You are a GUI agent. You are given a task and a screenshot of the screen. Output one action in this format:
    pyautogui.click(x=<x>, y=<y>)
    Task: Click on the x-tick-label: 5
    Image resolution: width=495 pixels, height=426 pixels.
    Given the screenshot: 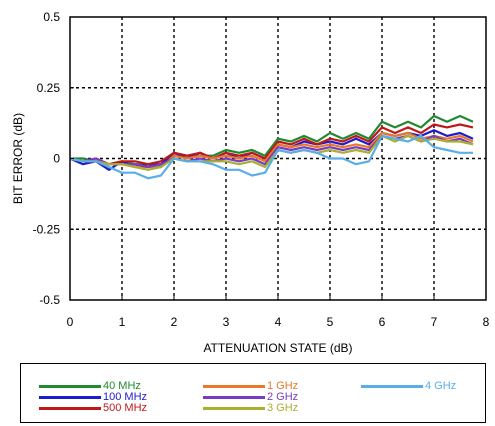 What is the action you would take?
    pyautogui.click(x=330, y=322)
    